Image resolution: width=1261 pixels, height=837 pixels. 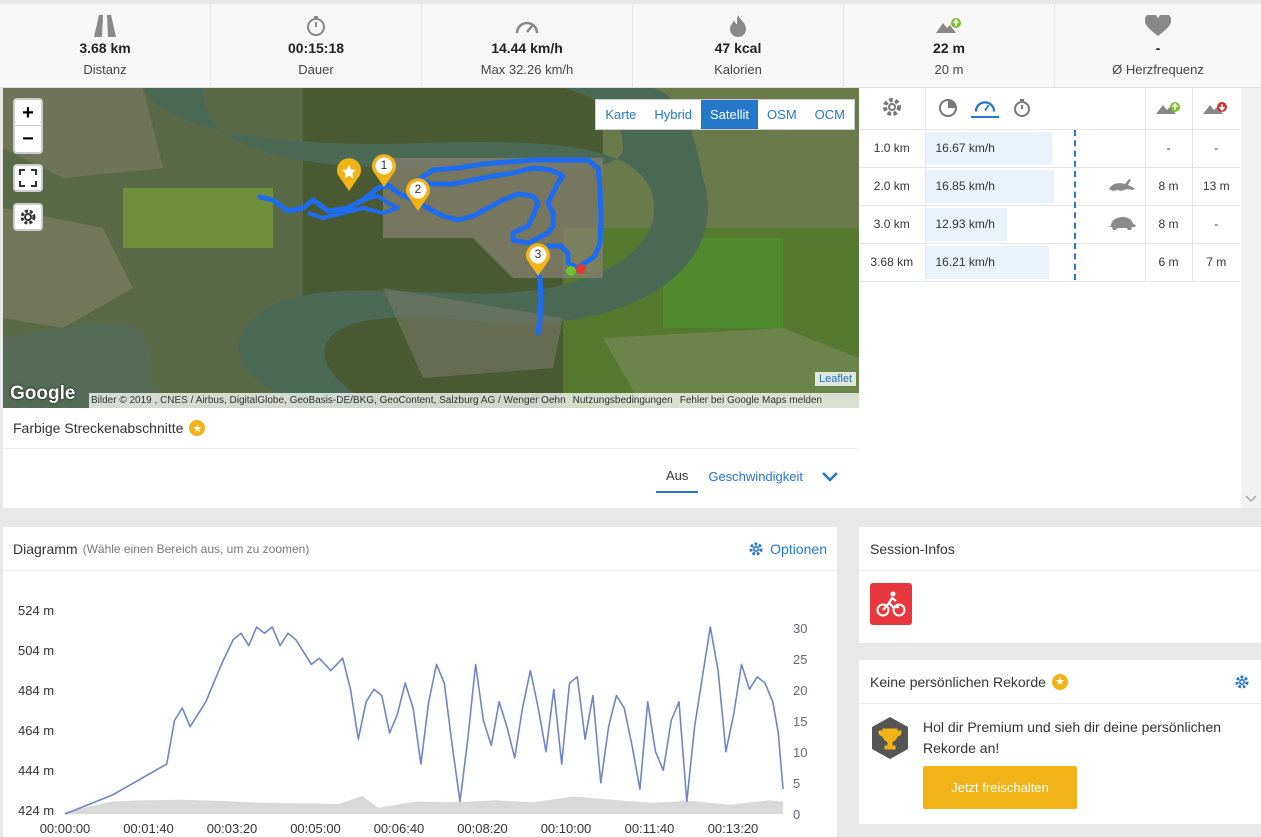 I want to click on elevation-up-icon, so click(x=1167, y=107).